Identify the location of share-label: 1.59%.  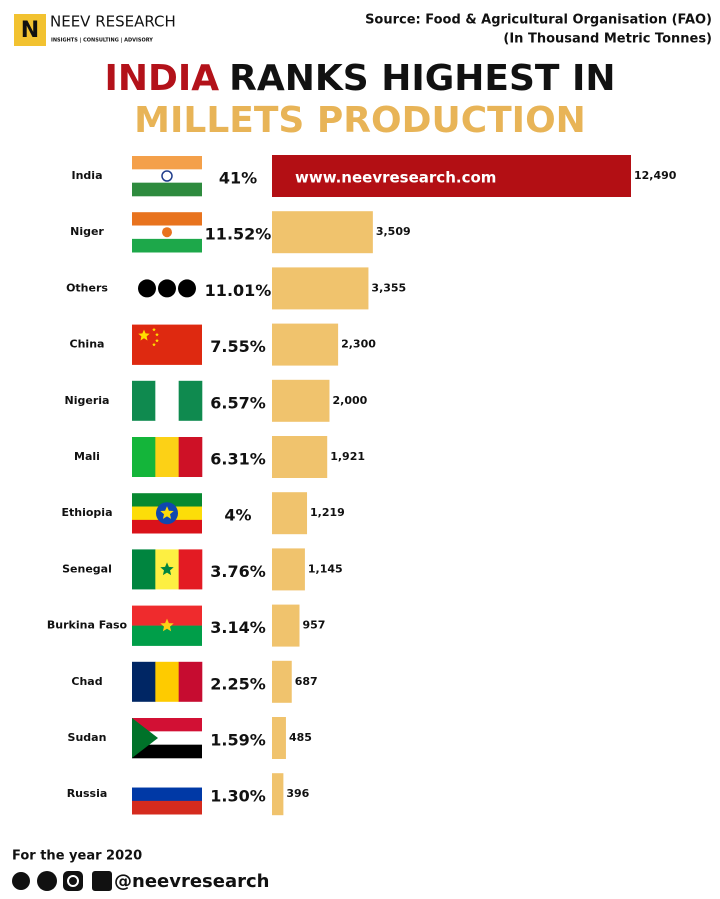
(238, 740).